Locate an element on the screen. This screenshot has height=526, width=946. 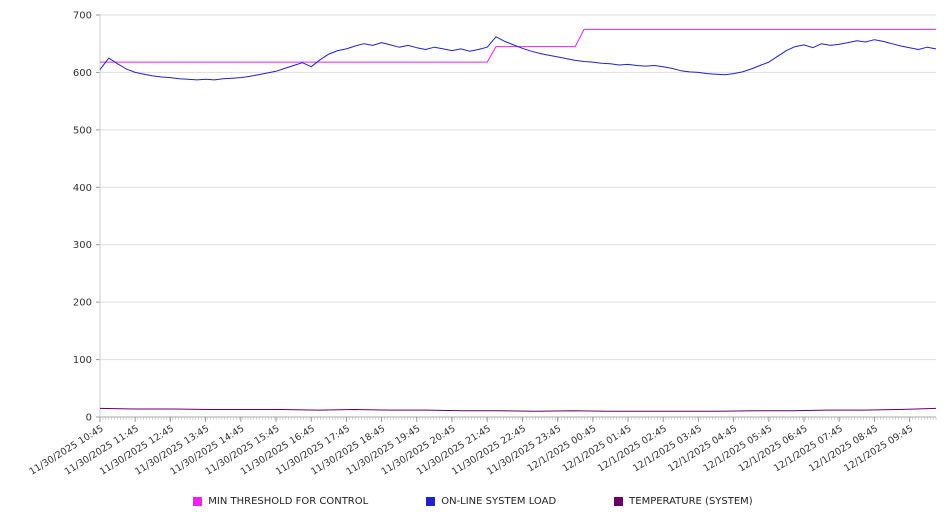
legend-swatch-temperature is located at coordinates (619, 501).